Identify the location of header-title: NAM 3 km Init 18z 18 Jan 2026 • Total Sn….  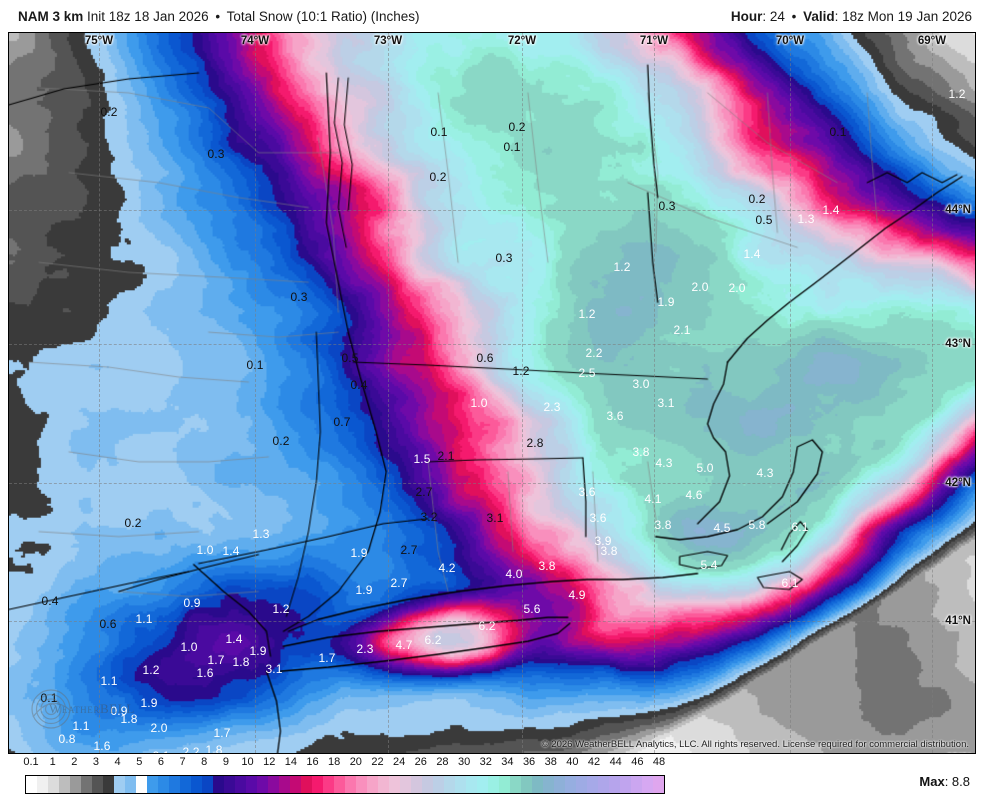
(218, 16).